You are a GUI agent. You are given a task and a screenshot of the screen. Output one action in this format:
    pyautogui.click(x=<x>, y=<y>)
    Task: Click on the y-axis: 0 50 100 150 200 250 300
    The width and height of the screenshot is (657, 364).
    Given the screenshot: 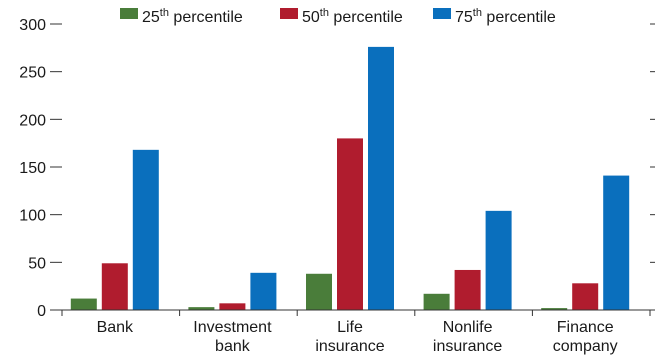 What is the action you would take?
    pyautogui.click(x=40, y=168)
    